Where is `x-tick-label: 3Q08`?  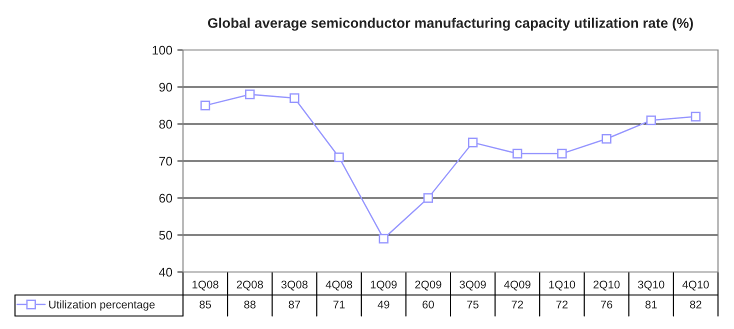 x-tick-label: 3Q08 is located at coordinates (294, 285).